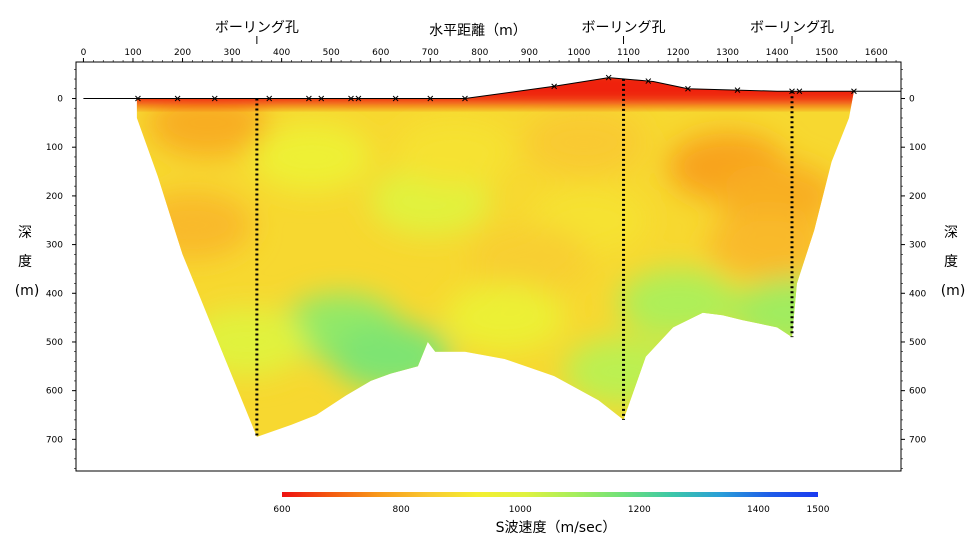  Describe the element at coordinates (281, 53) in the screenshot. I see `x-tick-label: 400` at that location.